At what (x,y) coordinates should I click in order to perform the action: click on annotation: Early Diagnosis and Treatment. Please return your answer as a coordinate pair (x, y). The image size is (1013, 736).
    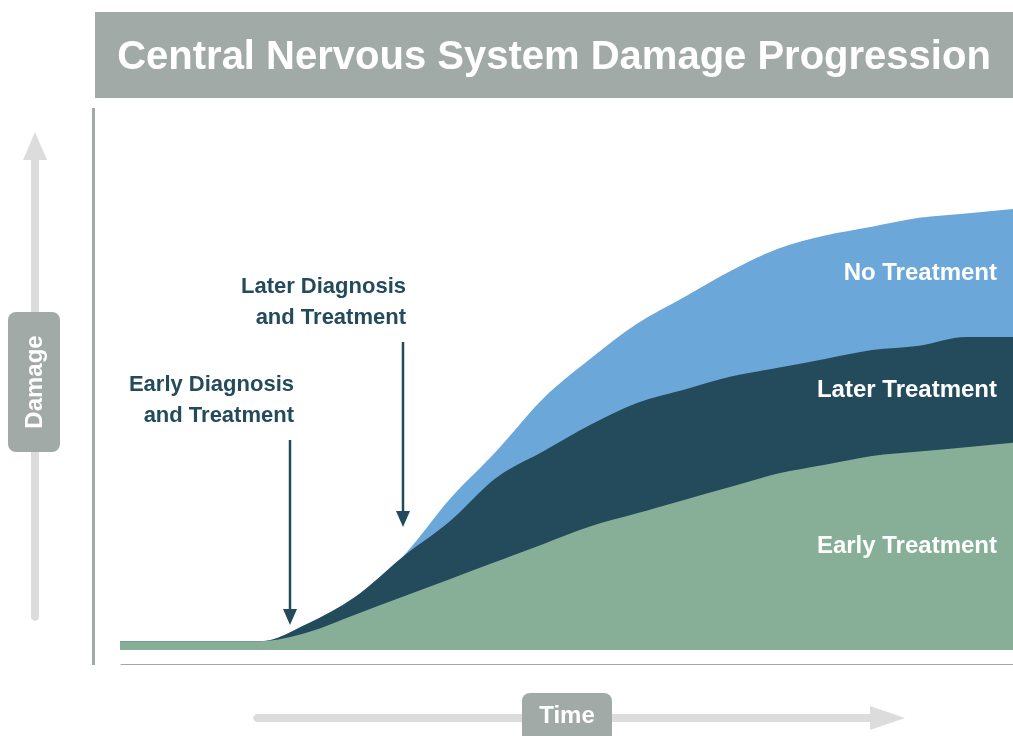
    Looking at the image, I should click on (211, 399).